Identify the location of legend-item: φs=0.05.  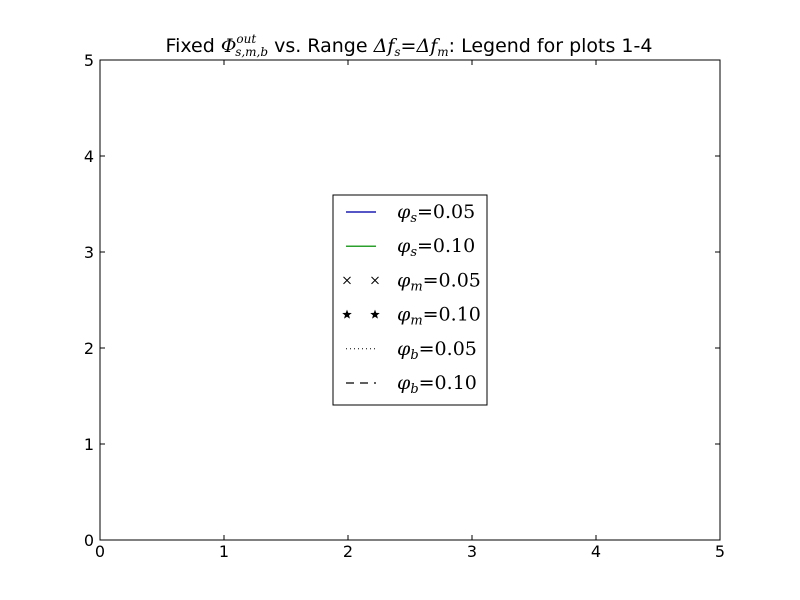
(410, 213).